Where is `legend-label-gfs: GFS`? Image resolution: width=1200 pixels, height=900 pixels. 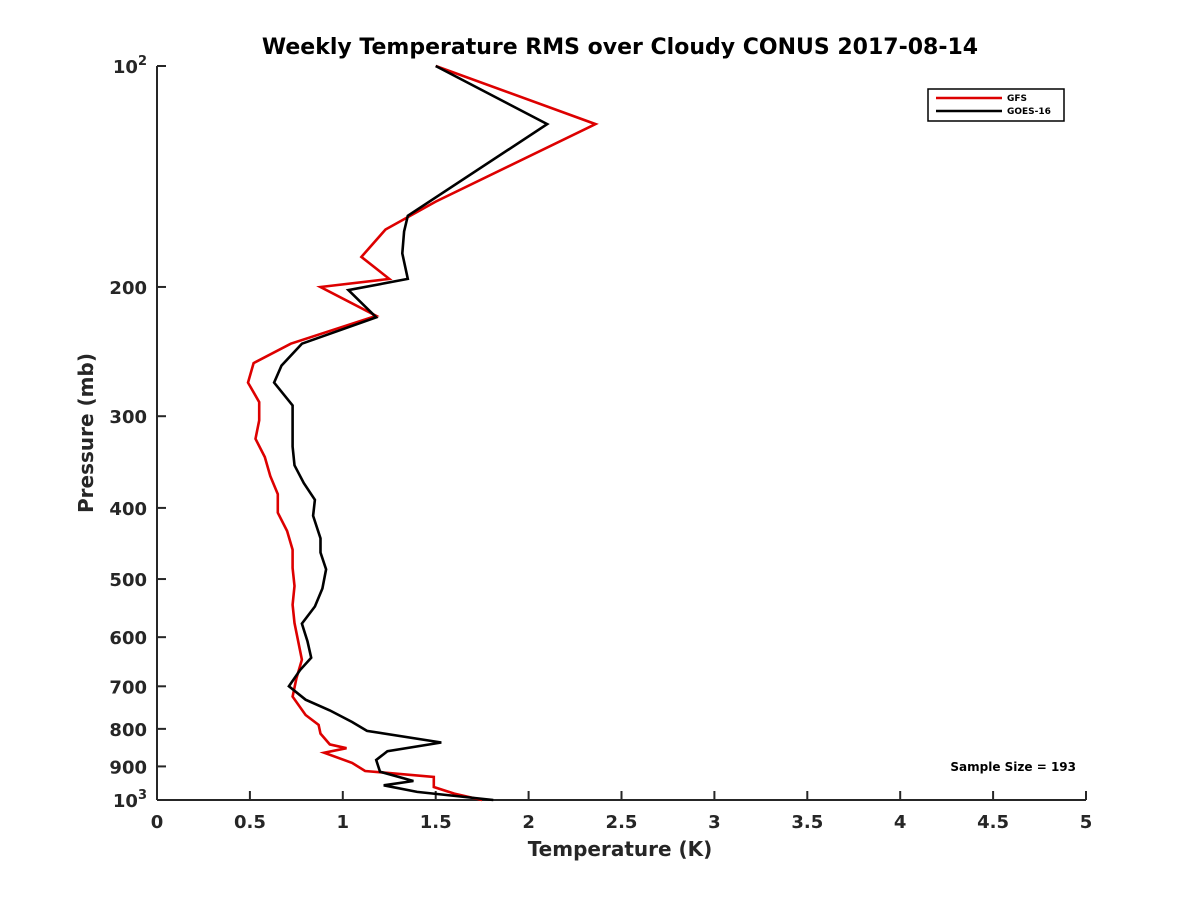 legend-label-gfs: GFS is located at coordinates (1017, 99).